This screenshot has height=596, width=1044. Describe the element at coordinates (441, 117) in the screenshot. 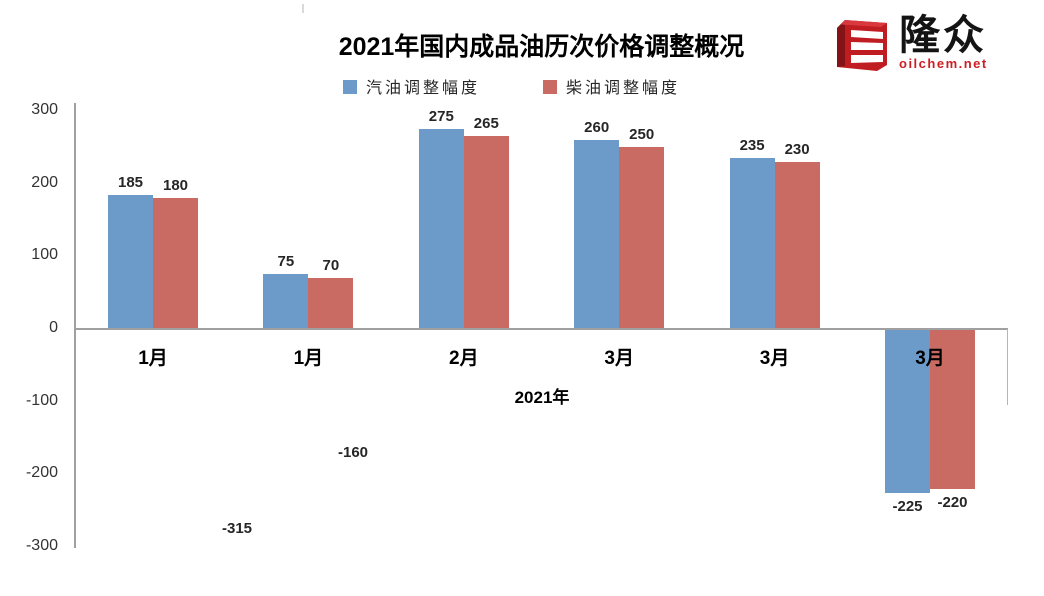

I see `bar-value-label: 275` at that location.